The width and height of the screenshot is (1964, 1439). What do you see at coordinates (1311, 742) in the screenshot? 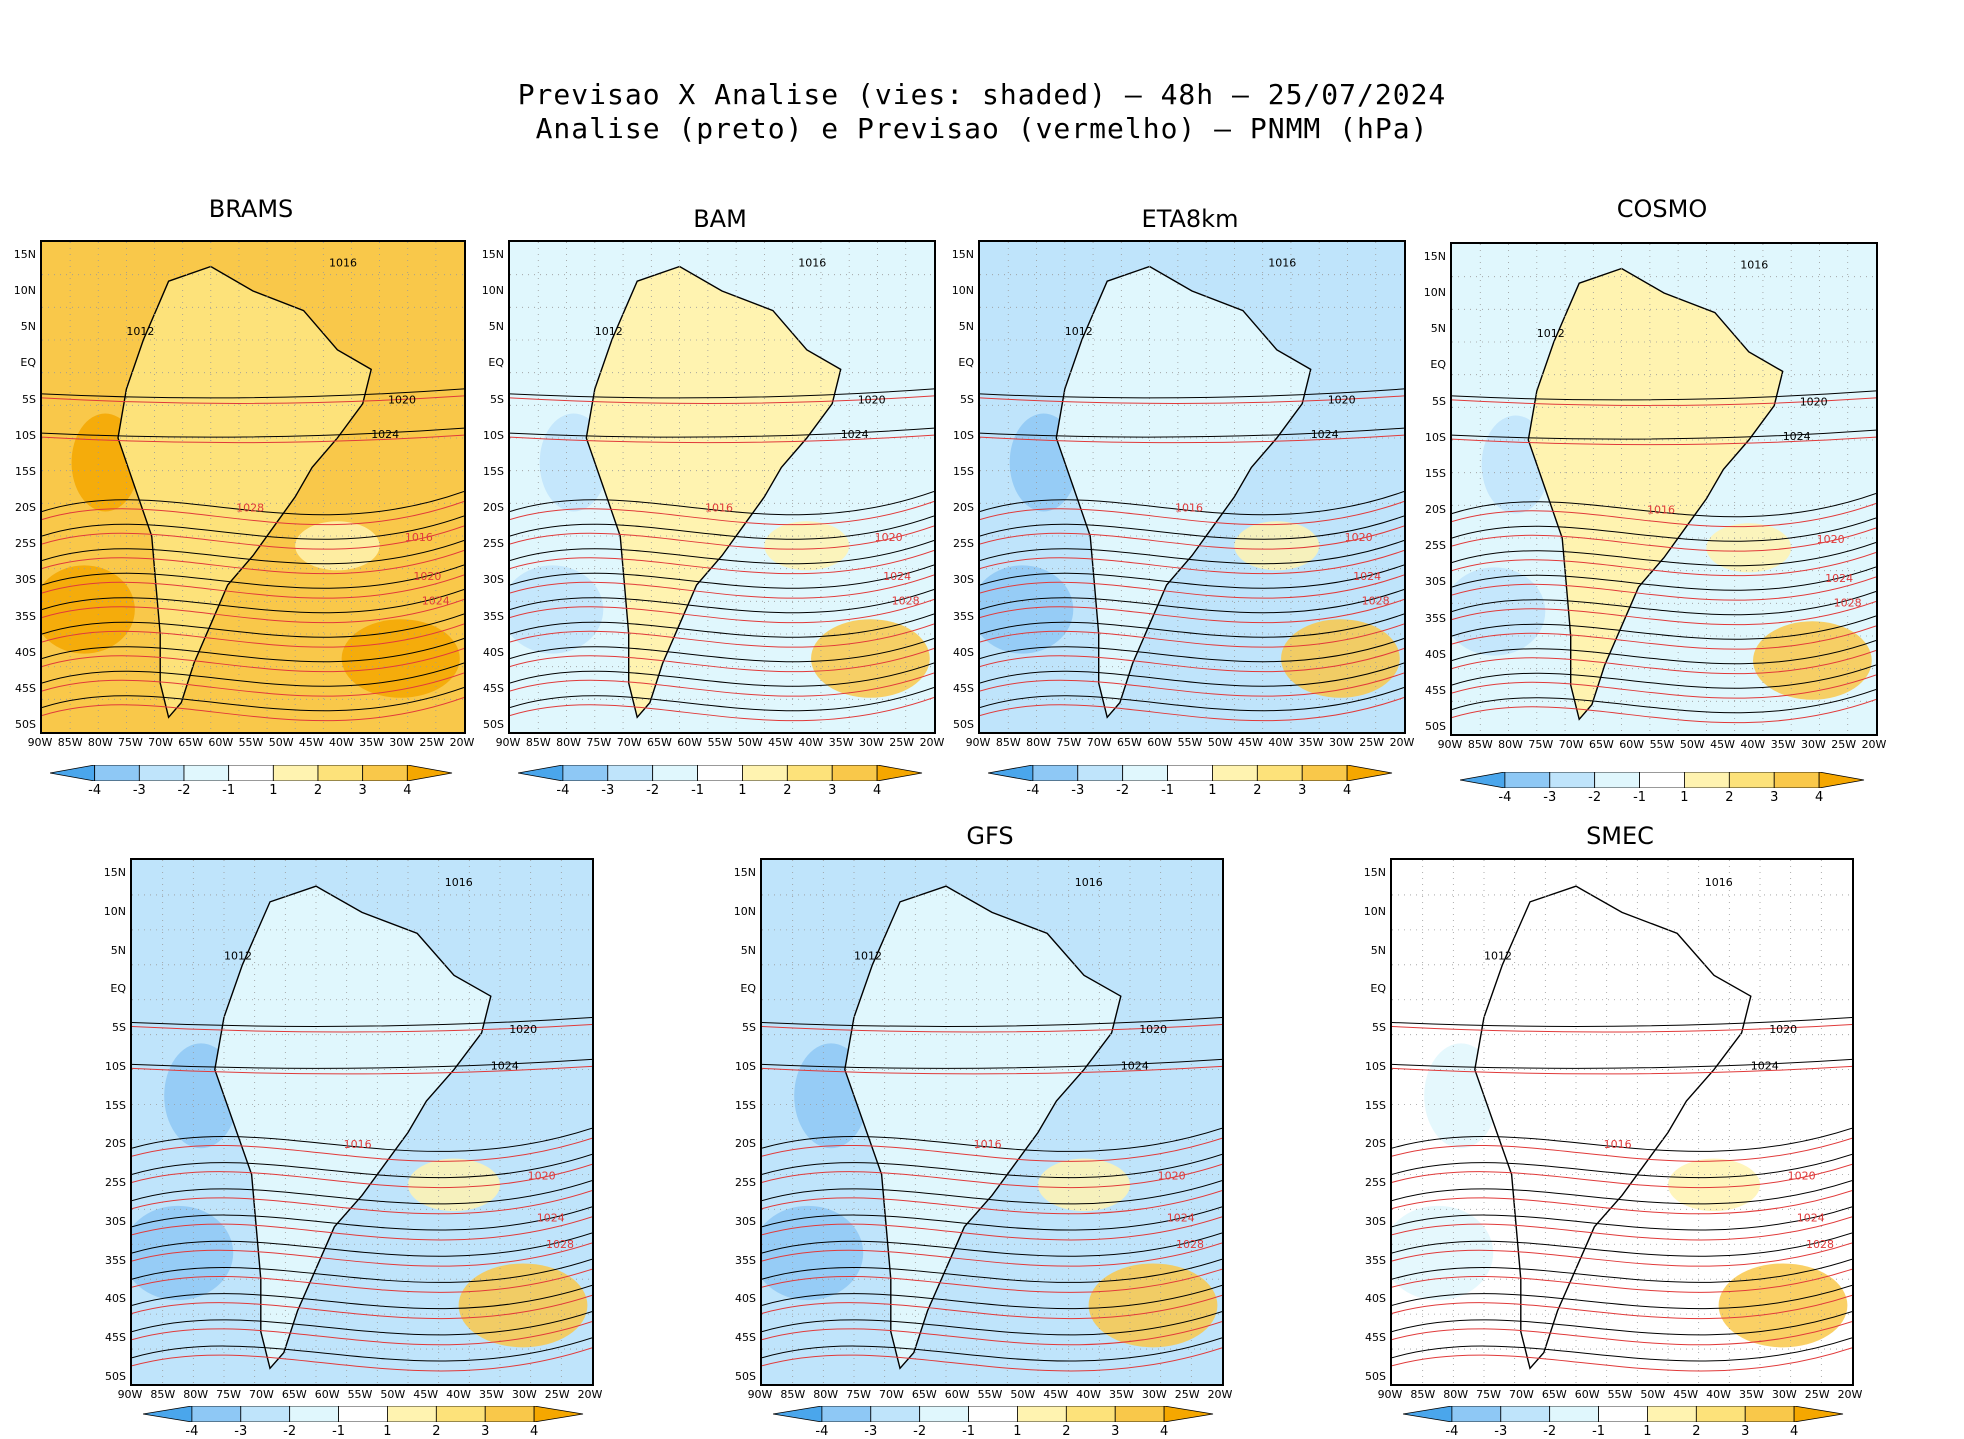
I see `lon-tick-label: 35W` at bounding box center [1311, 742].